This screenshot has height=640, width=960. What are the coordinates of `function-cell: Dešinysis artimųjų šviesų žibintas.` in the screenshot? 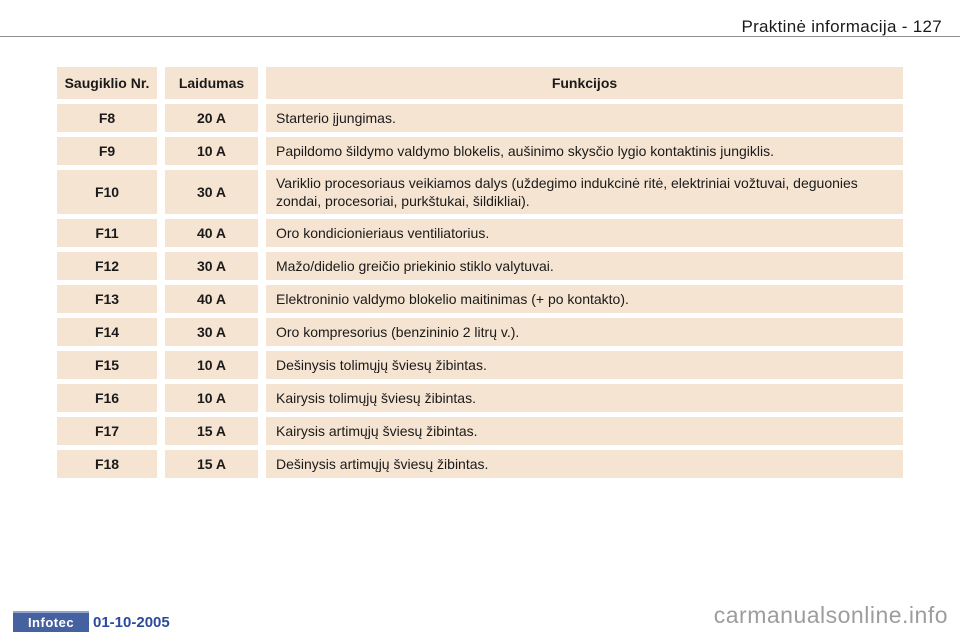 It's located at (584, 464).